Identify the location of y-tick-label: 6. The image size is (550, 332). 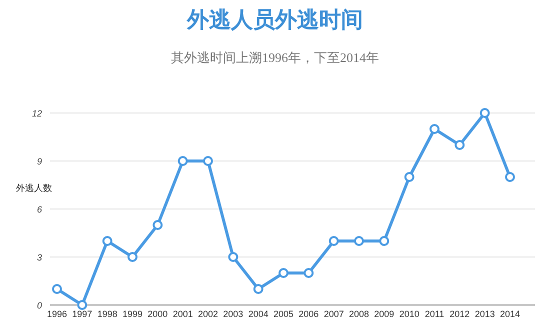
(39, 209).